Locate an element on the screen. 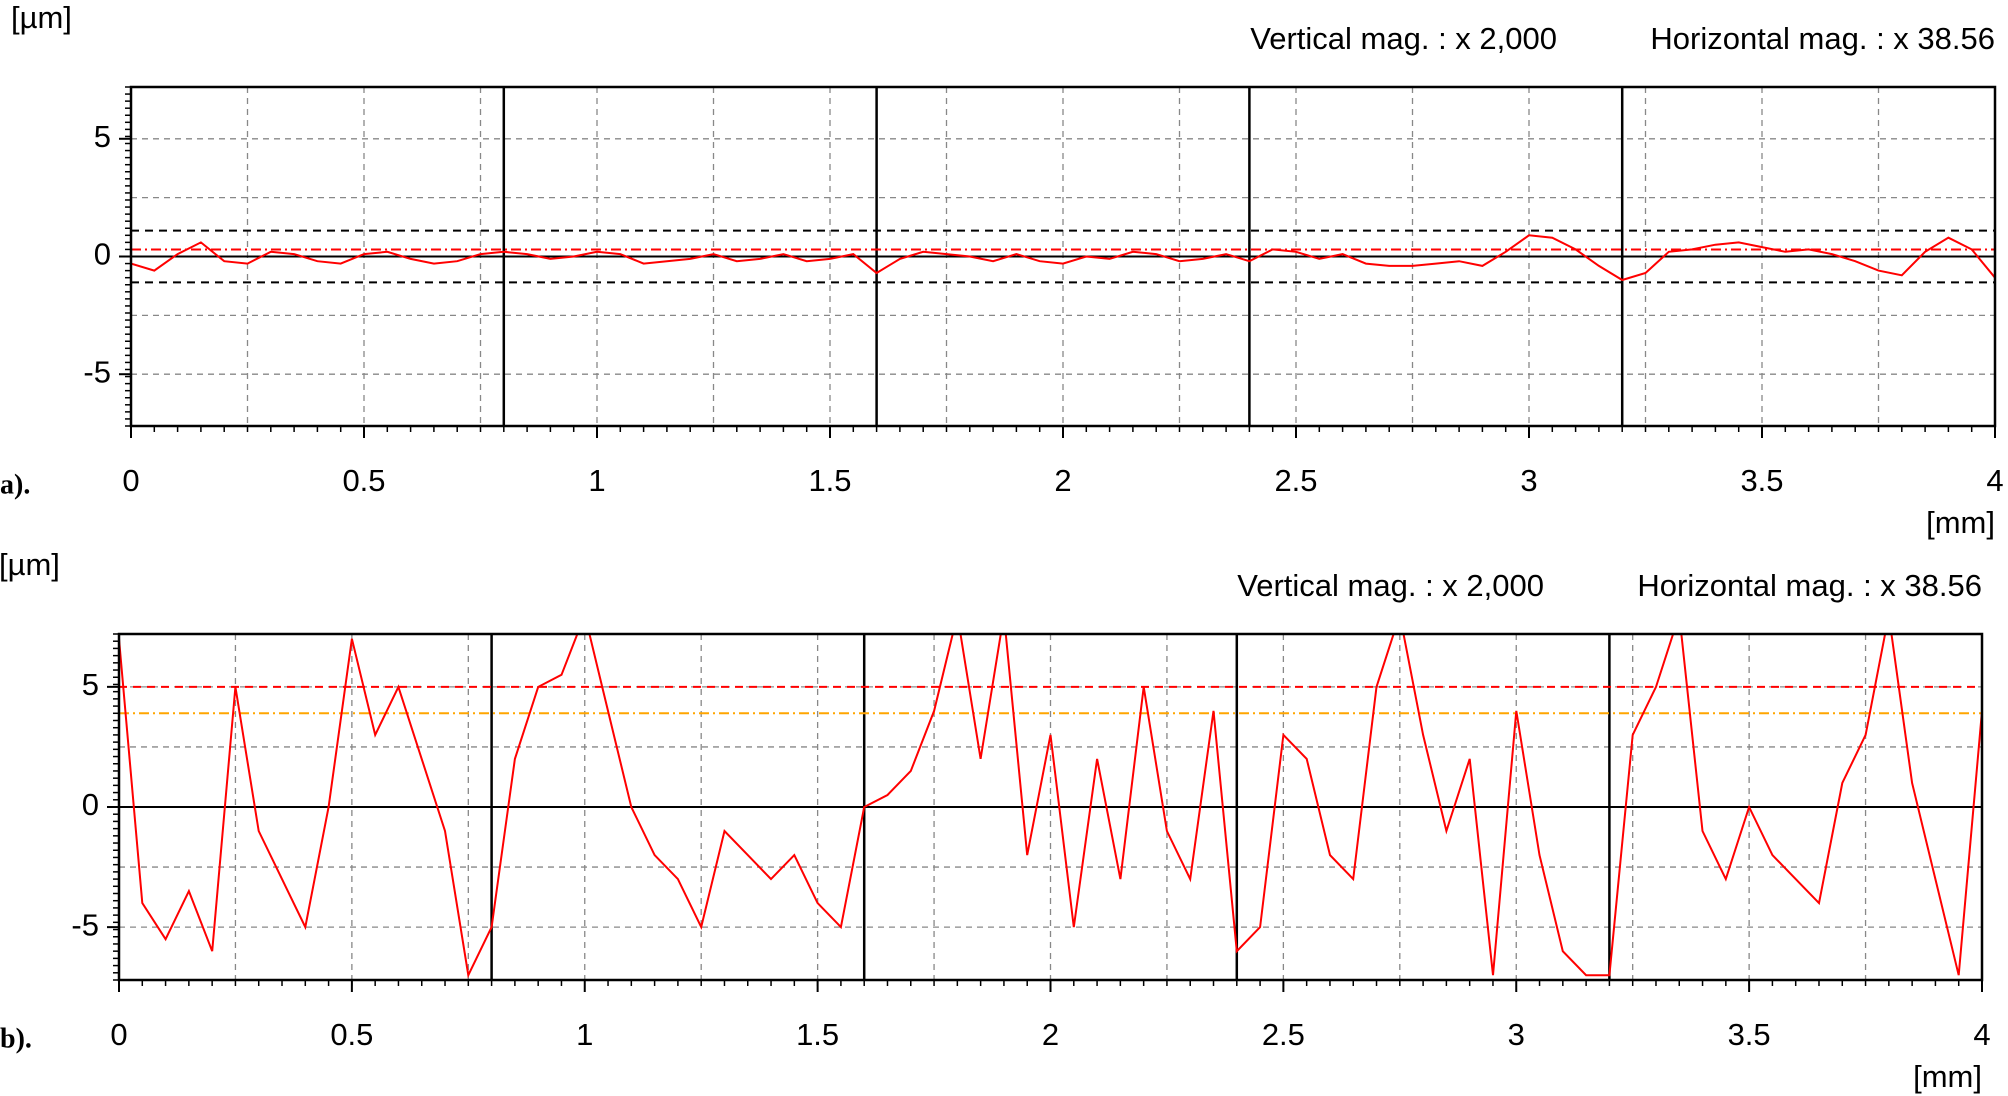 The image size is (2008, 1096). profile-line is located at coordinates (1063, 258).